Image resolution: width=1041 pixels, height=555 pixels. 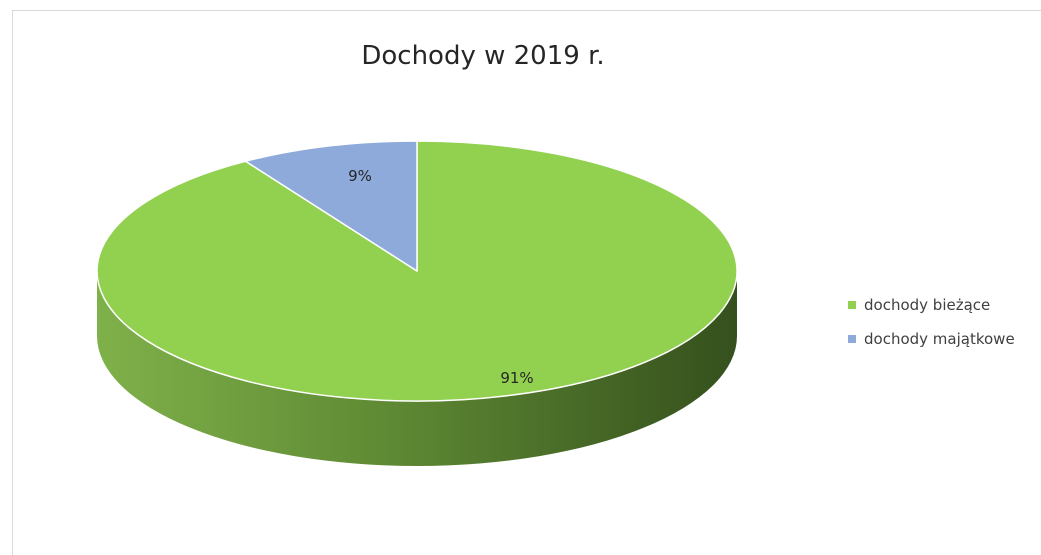 I want to click on legend-swatch-dochody-majatkowe, so click(x=852, y=339).